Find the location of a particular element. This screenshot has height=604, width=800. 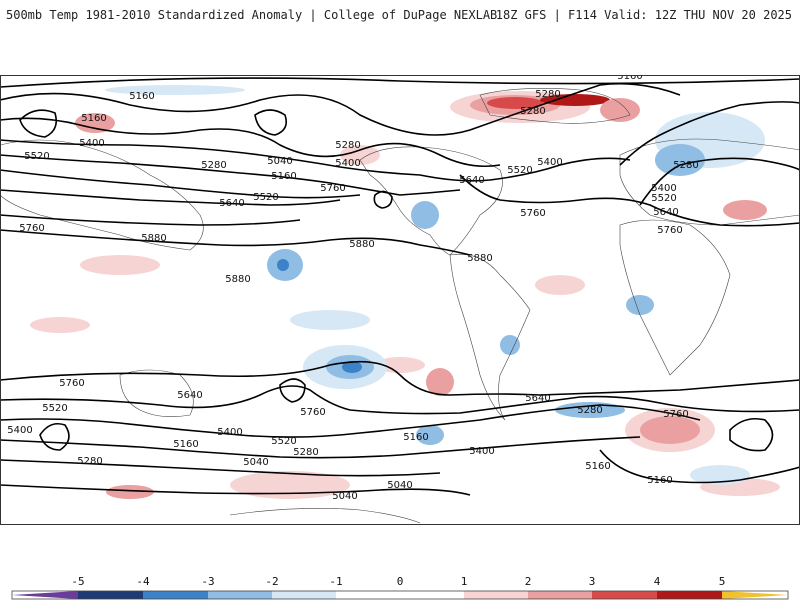

colorbar-segment-pos1 is located at coordinates (496, 595).